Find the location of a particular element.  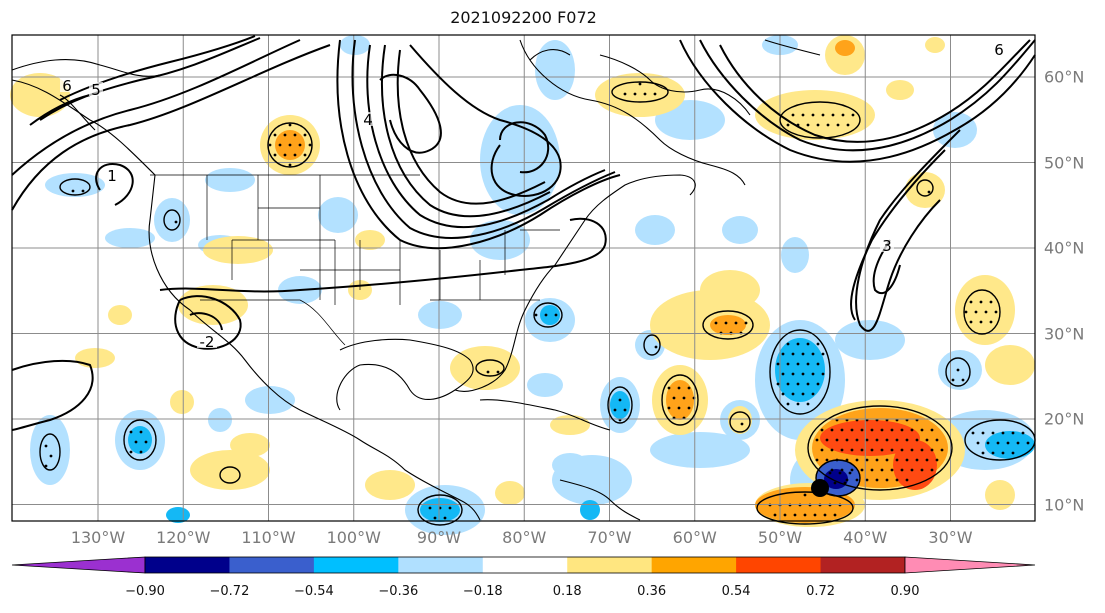

borders is located at coordinates (355, 260).